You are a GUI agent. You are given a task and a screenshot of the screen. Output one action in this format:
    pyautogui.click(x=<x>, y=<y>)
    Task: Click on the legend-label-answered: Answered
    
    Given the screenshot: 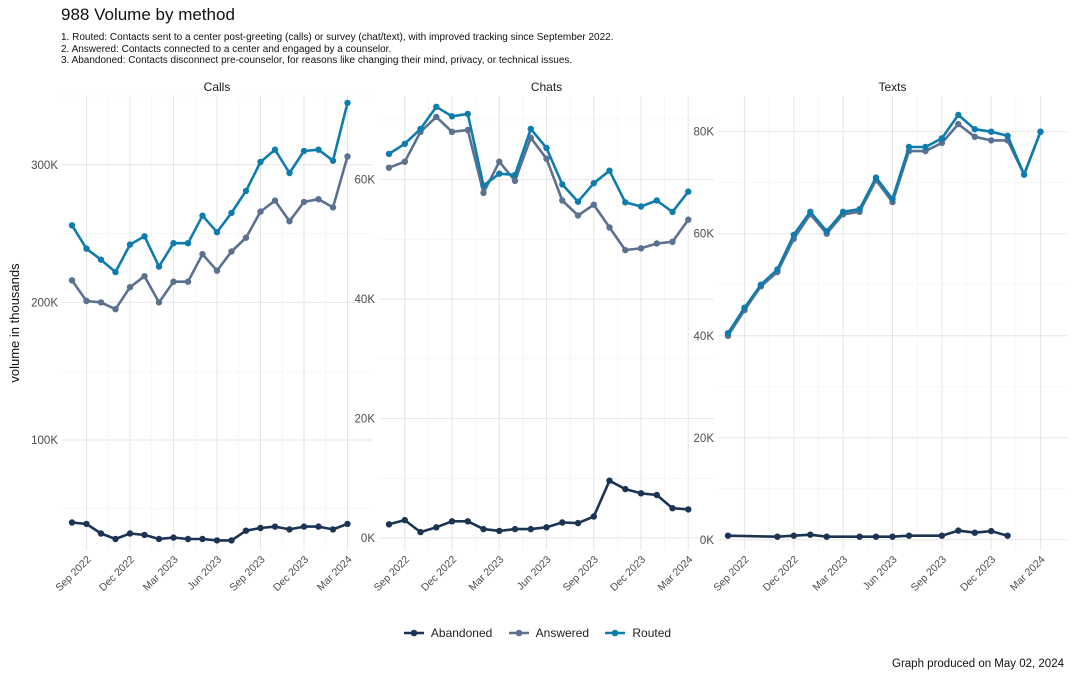 What is the action you would take?
    pyautogui.click(x=562, y=633)
    